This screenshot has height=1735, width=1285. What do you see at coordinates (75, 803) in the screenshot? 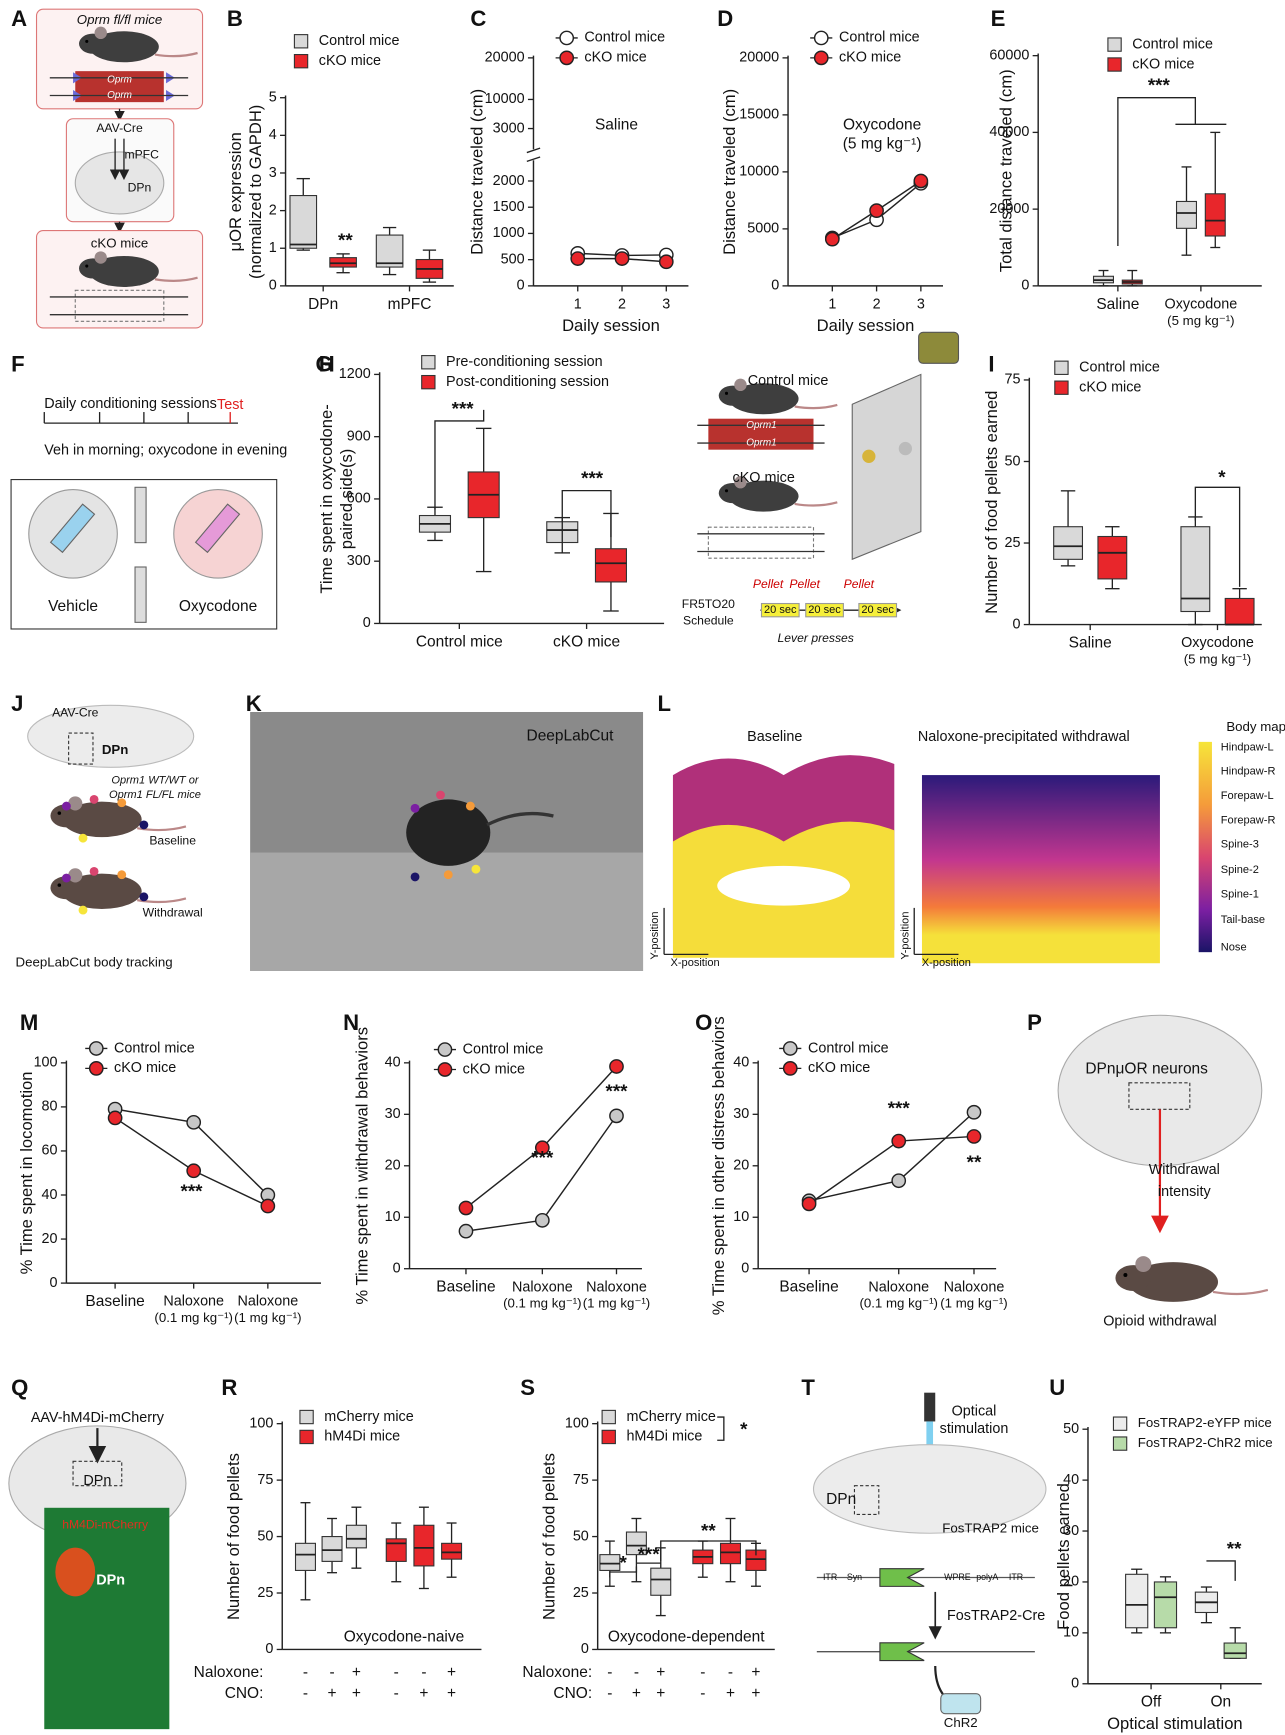
I see `mouse-ear` at bounding box center [75, 803].